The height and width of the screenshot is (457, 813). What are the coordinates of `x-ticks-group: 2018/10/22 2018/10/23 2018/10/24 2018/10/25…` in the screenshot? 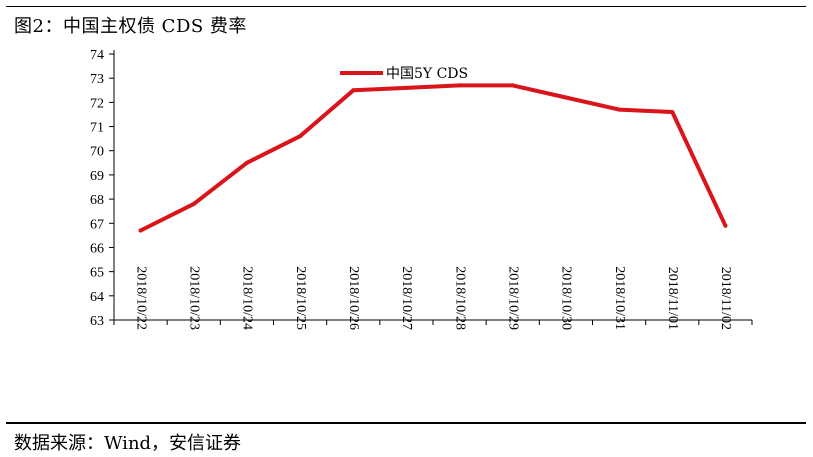 It's located at (433, 298).